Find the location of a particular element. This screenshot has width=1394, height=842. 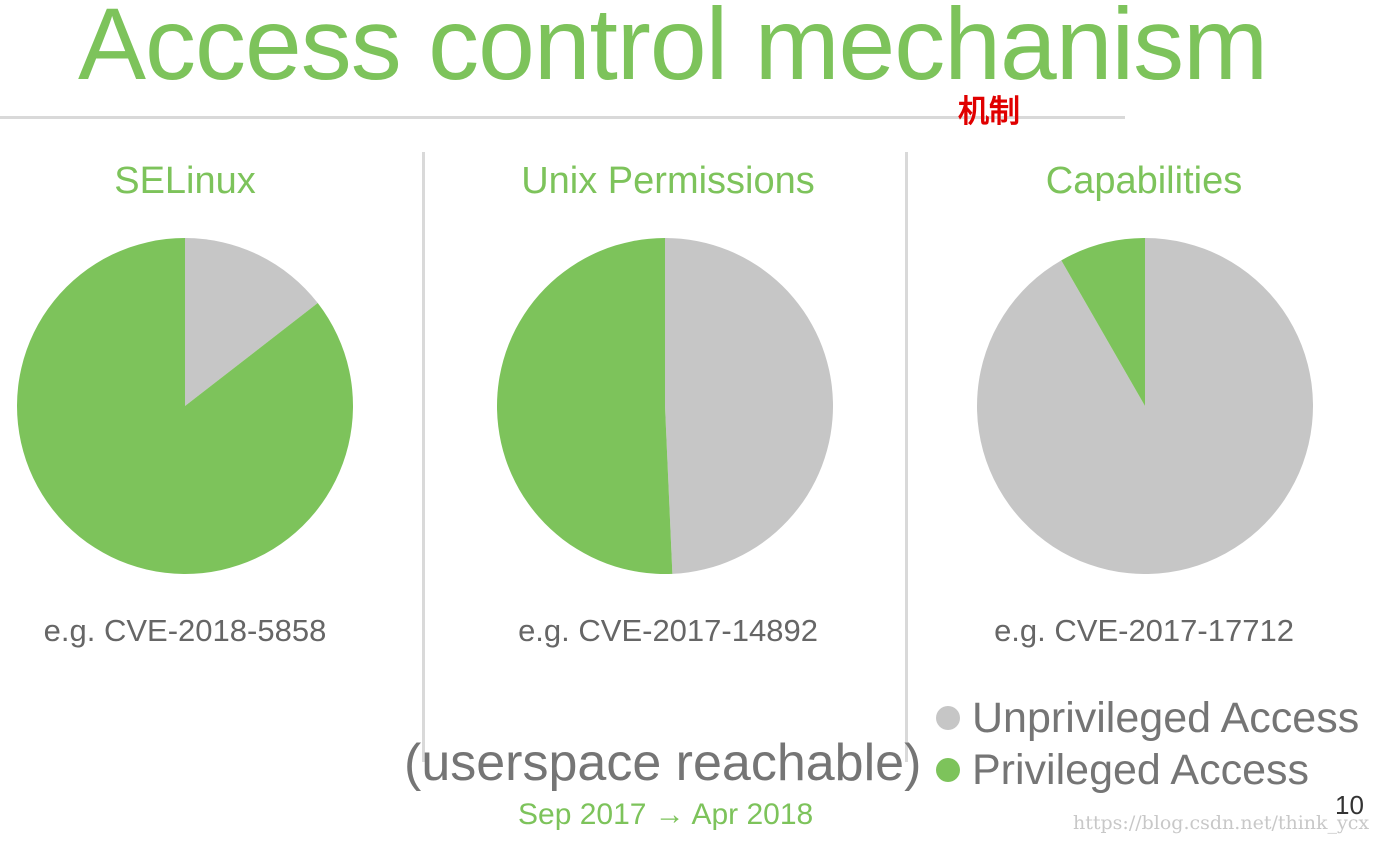

pie-slice-unix-permissions-privileged is located at coordinates (585, 406).